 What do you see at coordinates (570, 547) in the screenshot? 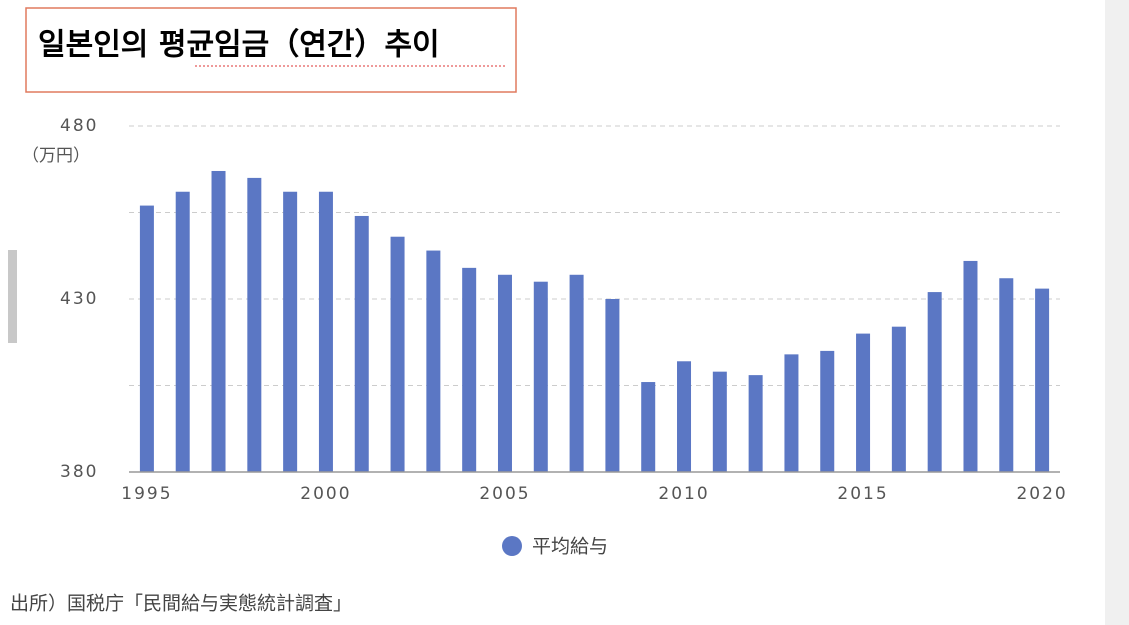
I see `legend-label: 平均給与` at bounding box center [570, 547].